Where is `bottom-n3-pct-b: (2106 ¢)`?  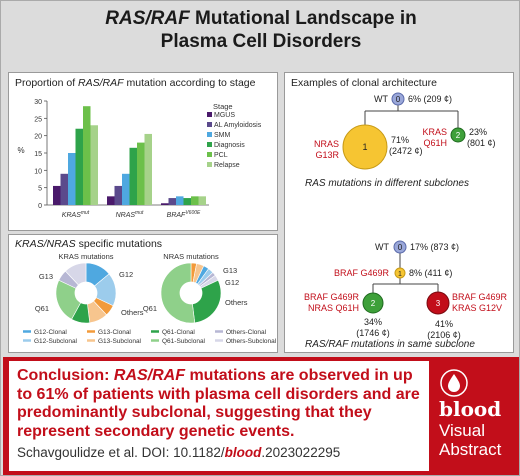 bottom-n3-pct-b: (2106 ¢) is located at coordinates (444, 335).